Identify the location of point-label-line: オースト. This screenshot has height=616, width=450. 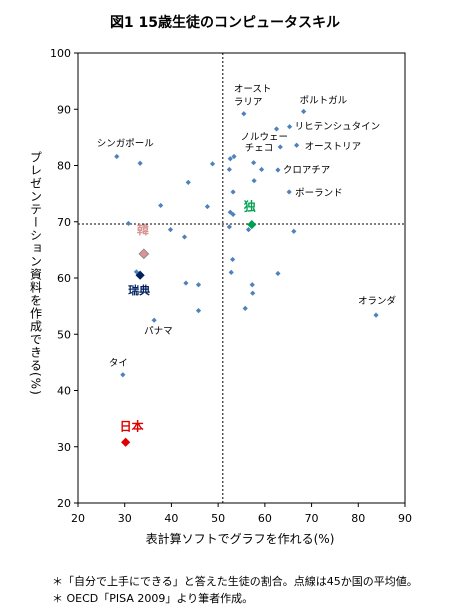
(253, 89).